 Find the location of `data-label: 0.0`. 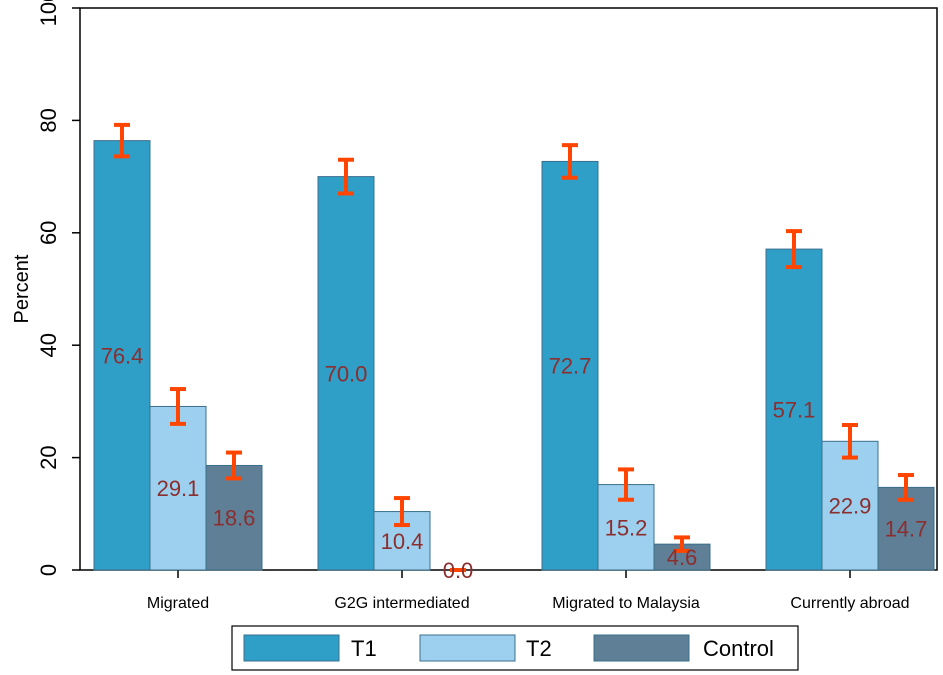

data-label: 0.0 is located at coordinates (458, 570).